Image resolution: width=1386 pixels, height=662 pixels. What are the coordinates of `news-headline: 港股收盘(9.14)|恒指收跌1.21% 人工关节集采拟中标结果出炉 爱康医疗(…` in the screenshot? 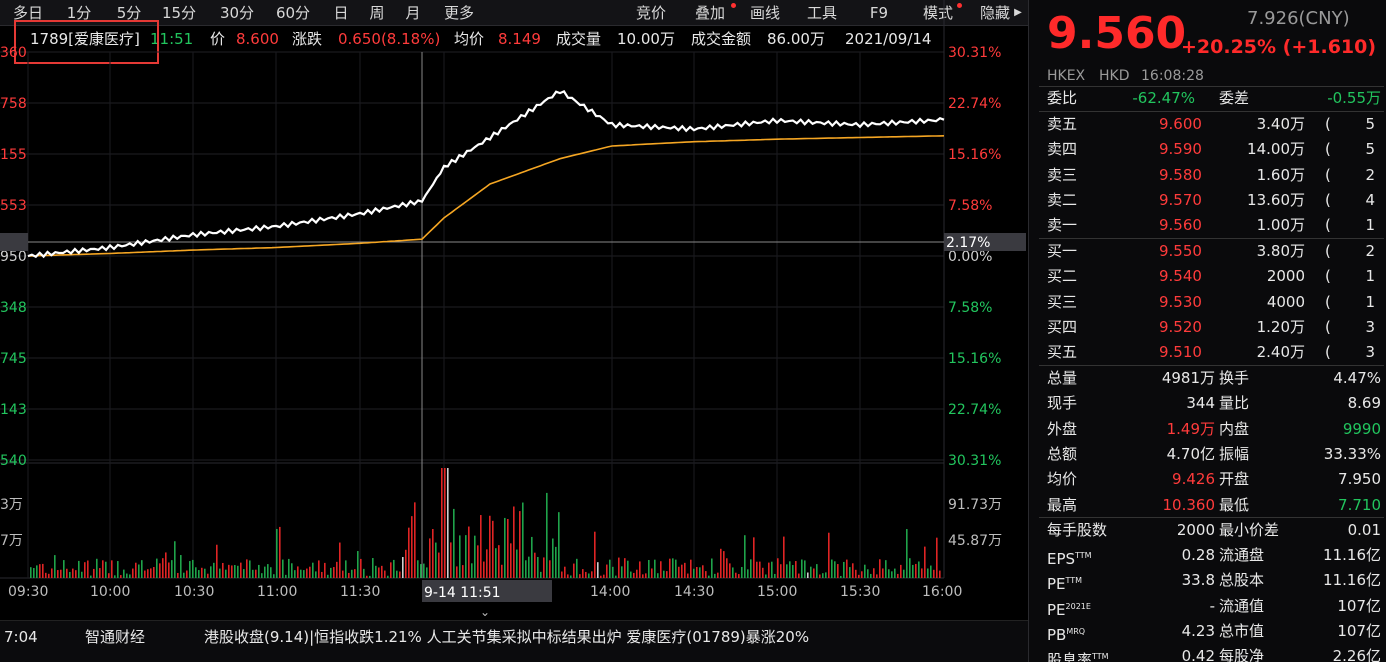 It's located at (507, 637).